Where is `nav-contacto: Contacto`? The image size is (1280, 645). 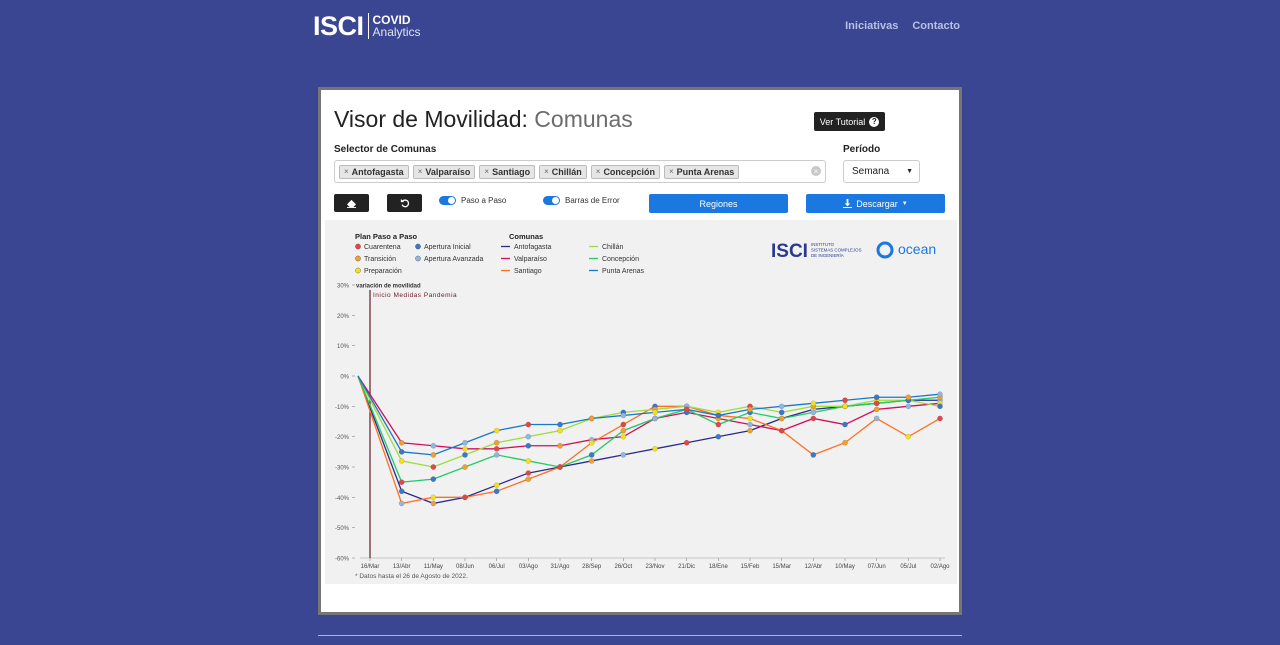
nav-contacto: Contacto is located at coordinates (936, 26).